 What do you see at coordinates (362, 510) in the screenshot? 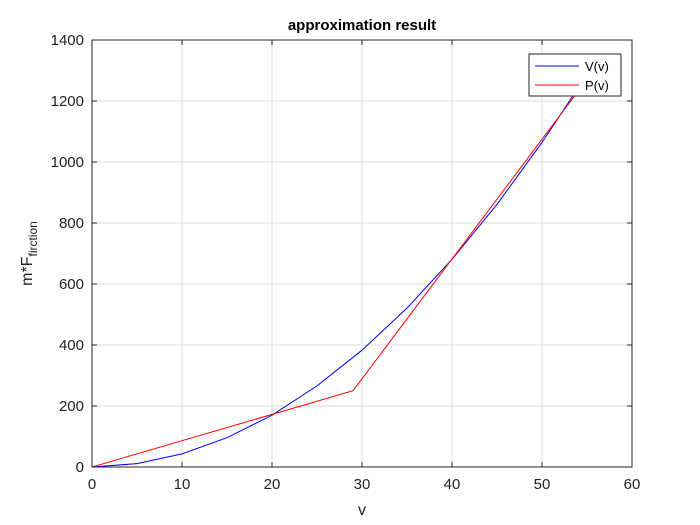
I see `x-axis-label: v` at bounding box center [362, 510].